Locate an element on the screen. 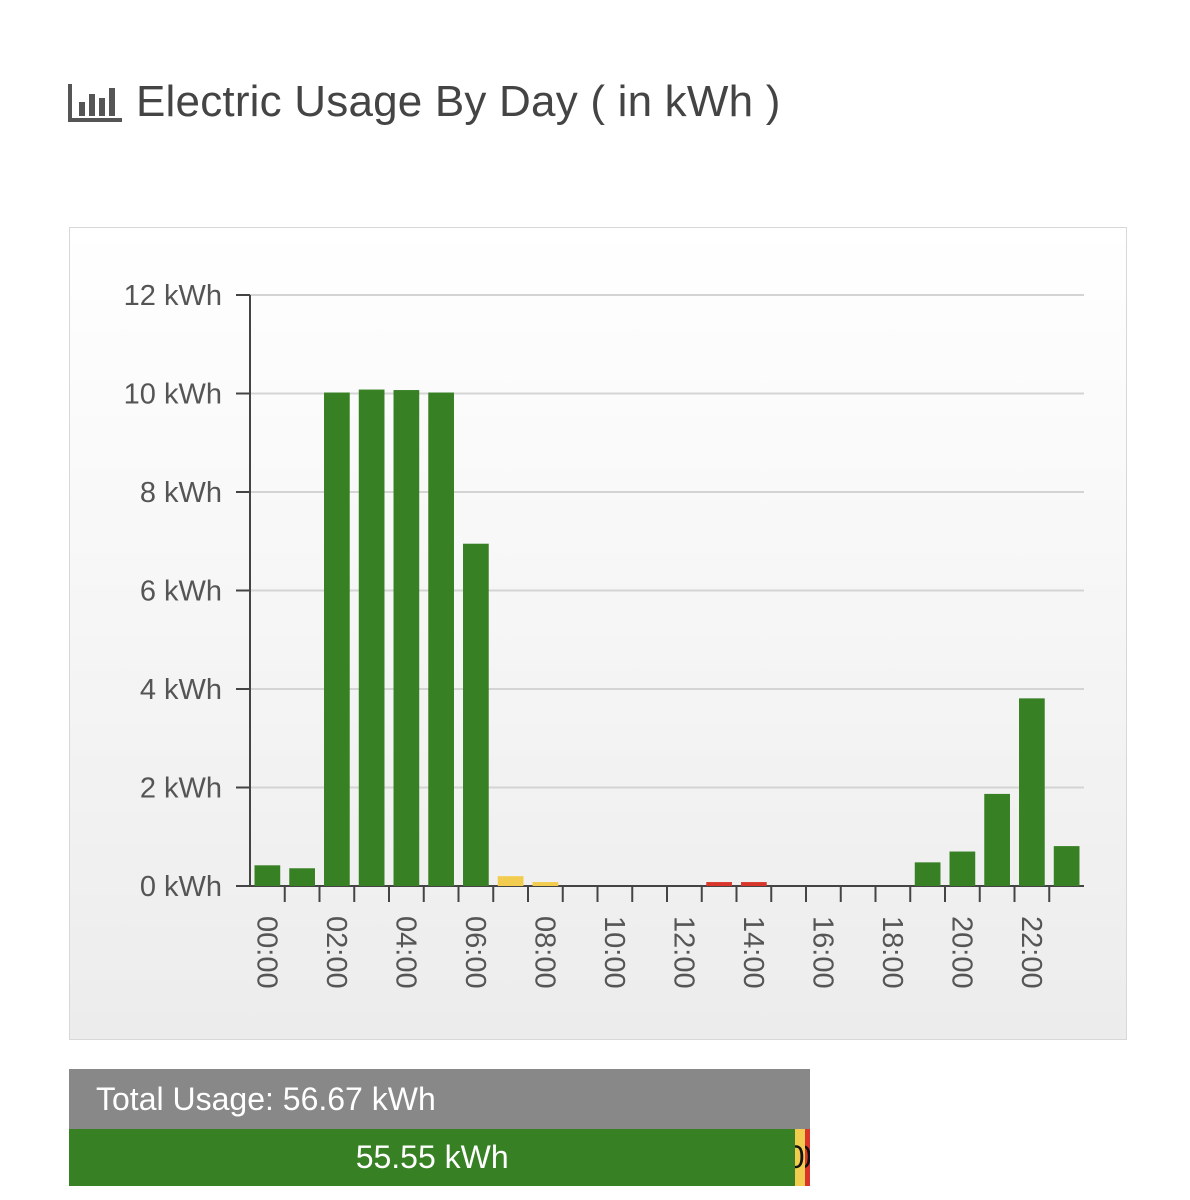 The width and height of the screenshot is (1190, 1200). page-title: Electric Usage By Day ( in kWh ) is located at coordinates (458, 102).